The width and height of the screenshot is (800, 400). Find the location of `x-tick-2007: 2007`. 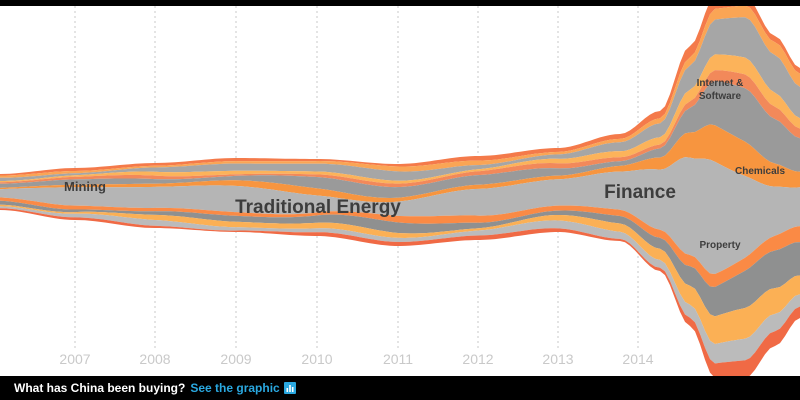

x-tick-2007: 2007 is located at coordinates (74, 359).